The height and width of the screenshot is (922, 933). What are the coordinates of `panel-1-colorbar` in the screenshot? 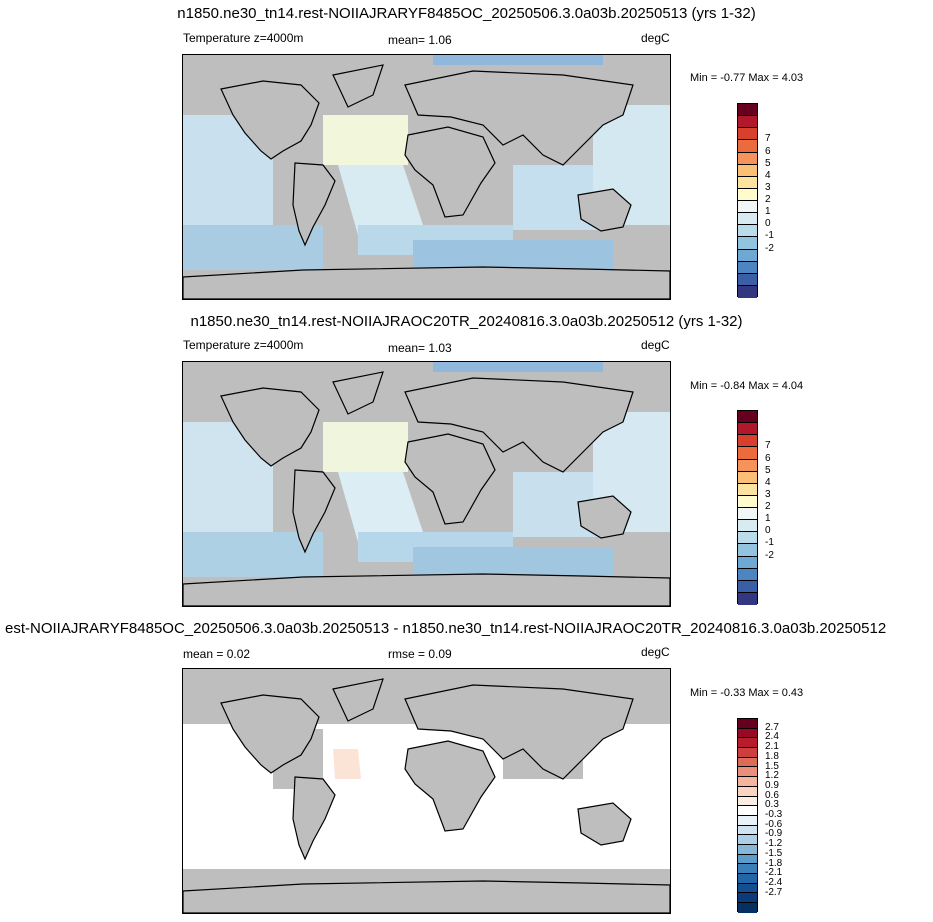 It's located at (747, 200).